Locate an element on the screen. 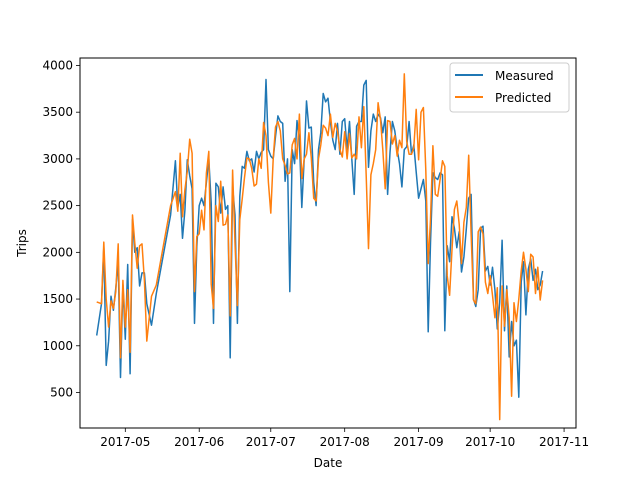 The width and height of the screenshot is (640, 480). x-tick-label: 2017-08 is located at coordinates (345, 442).